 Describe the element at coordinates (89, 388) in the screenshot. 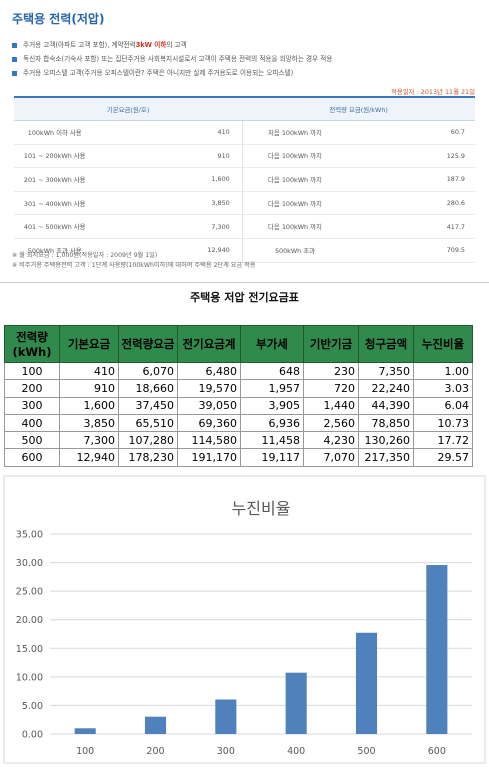

I see `table-cell: 910` at that location.